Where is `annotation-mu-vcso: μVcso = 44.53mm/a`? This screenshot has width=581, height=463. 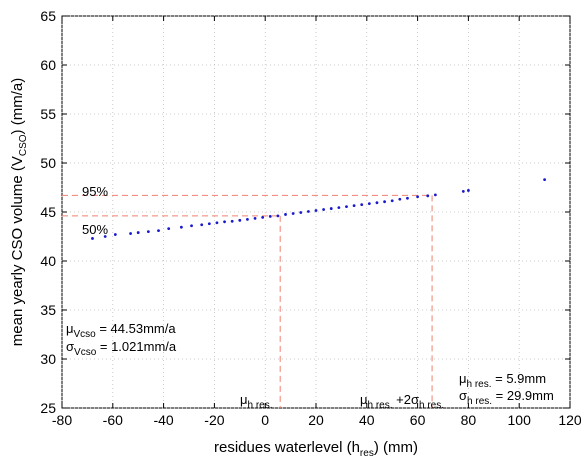 annotation-mu-vcso: μVcso = 44.53mm/a is located at coordinates (121, 330).